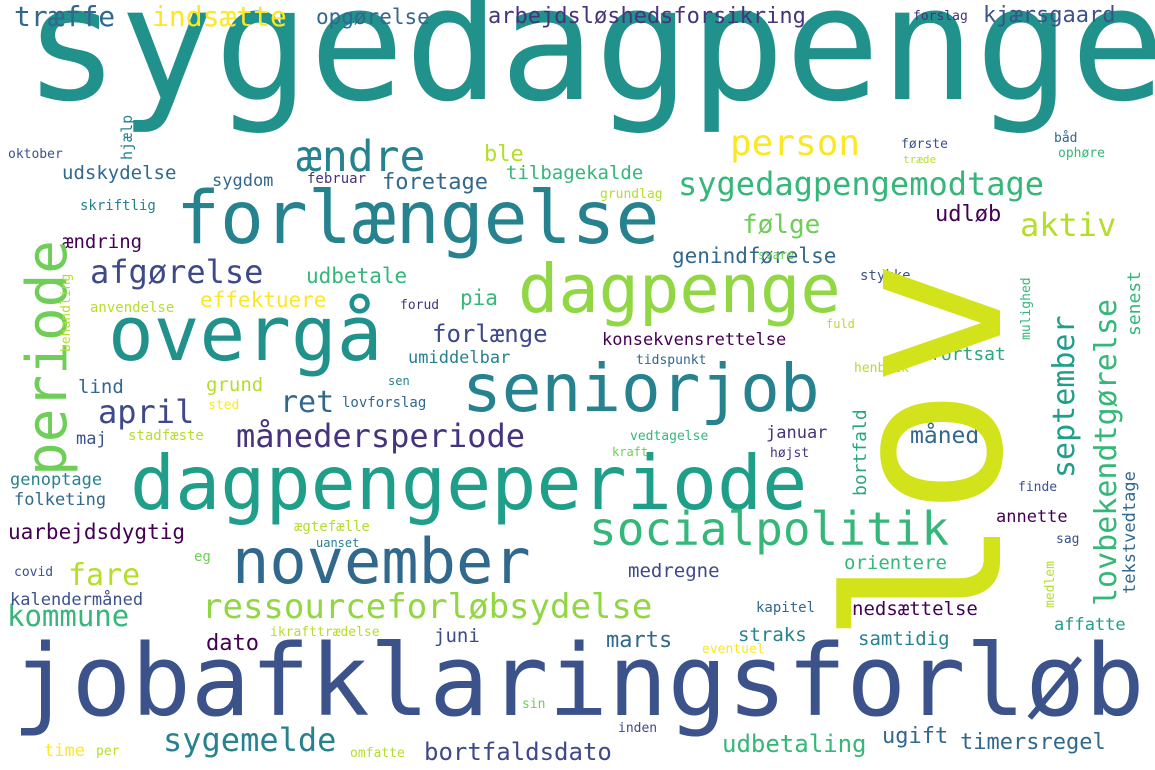 The width and height of the screenshot is (1155, 770). Describe the element at coordinates (669, 436) in the screenshot. I see `word-vedtagelse: vedtagelse` at that location.